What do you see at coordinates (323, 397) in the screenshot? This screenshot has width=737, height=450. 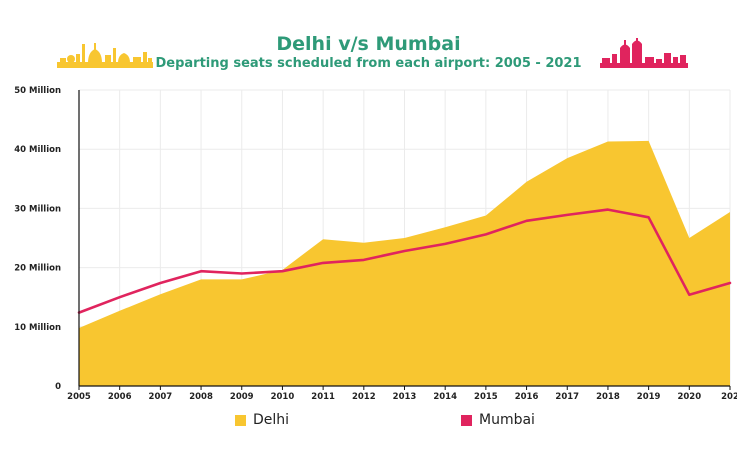 I see `x-tick-label: 2011` at bounding box center [323, 397].